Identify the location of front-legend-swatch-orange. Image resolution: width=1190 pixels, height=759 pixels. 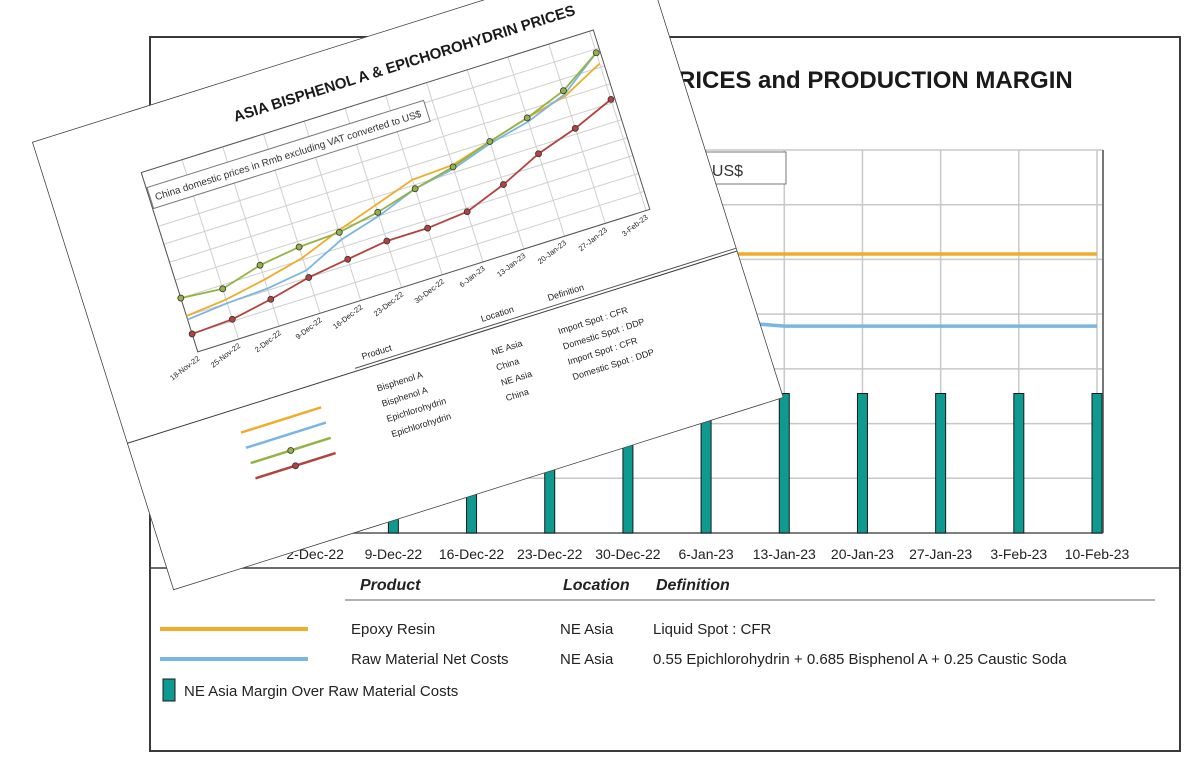
(281, 420).